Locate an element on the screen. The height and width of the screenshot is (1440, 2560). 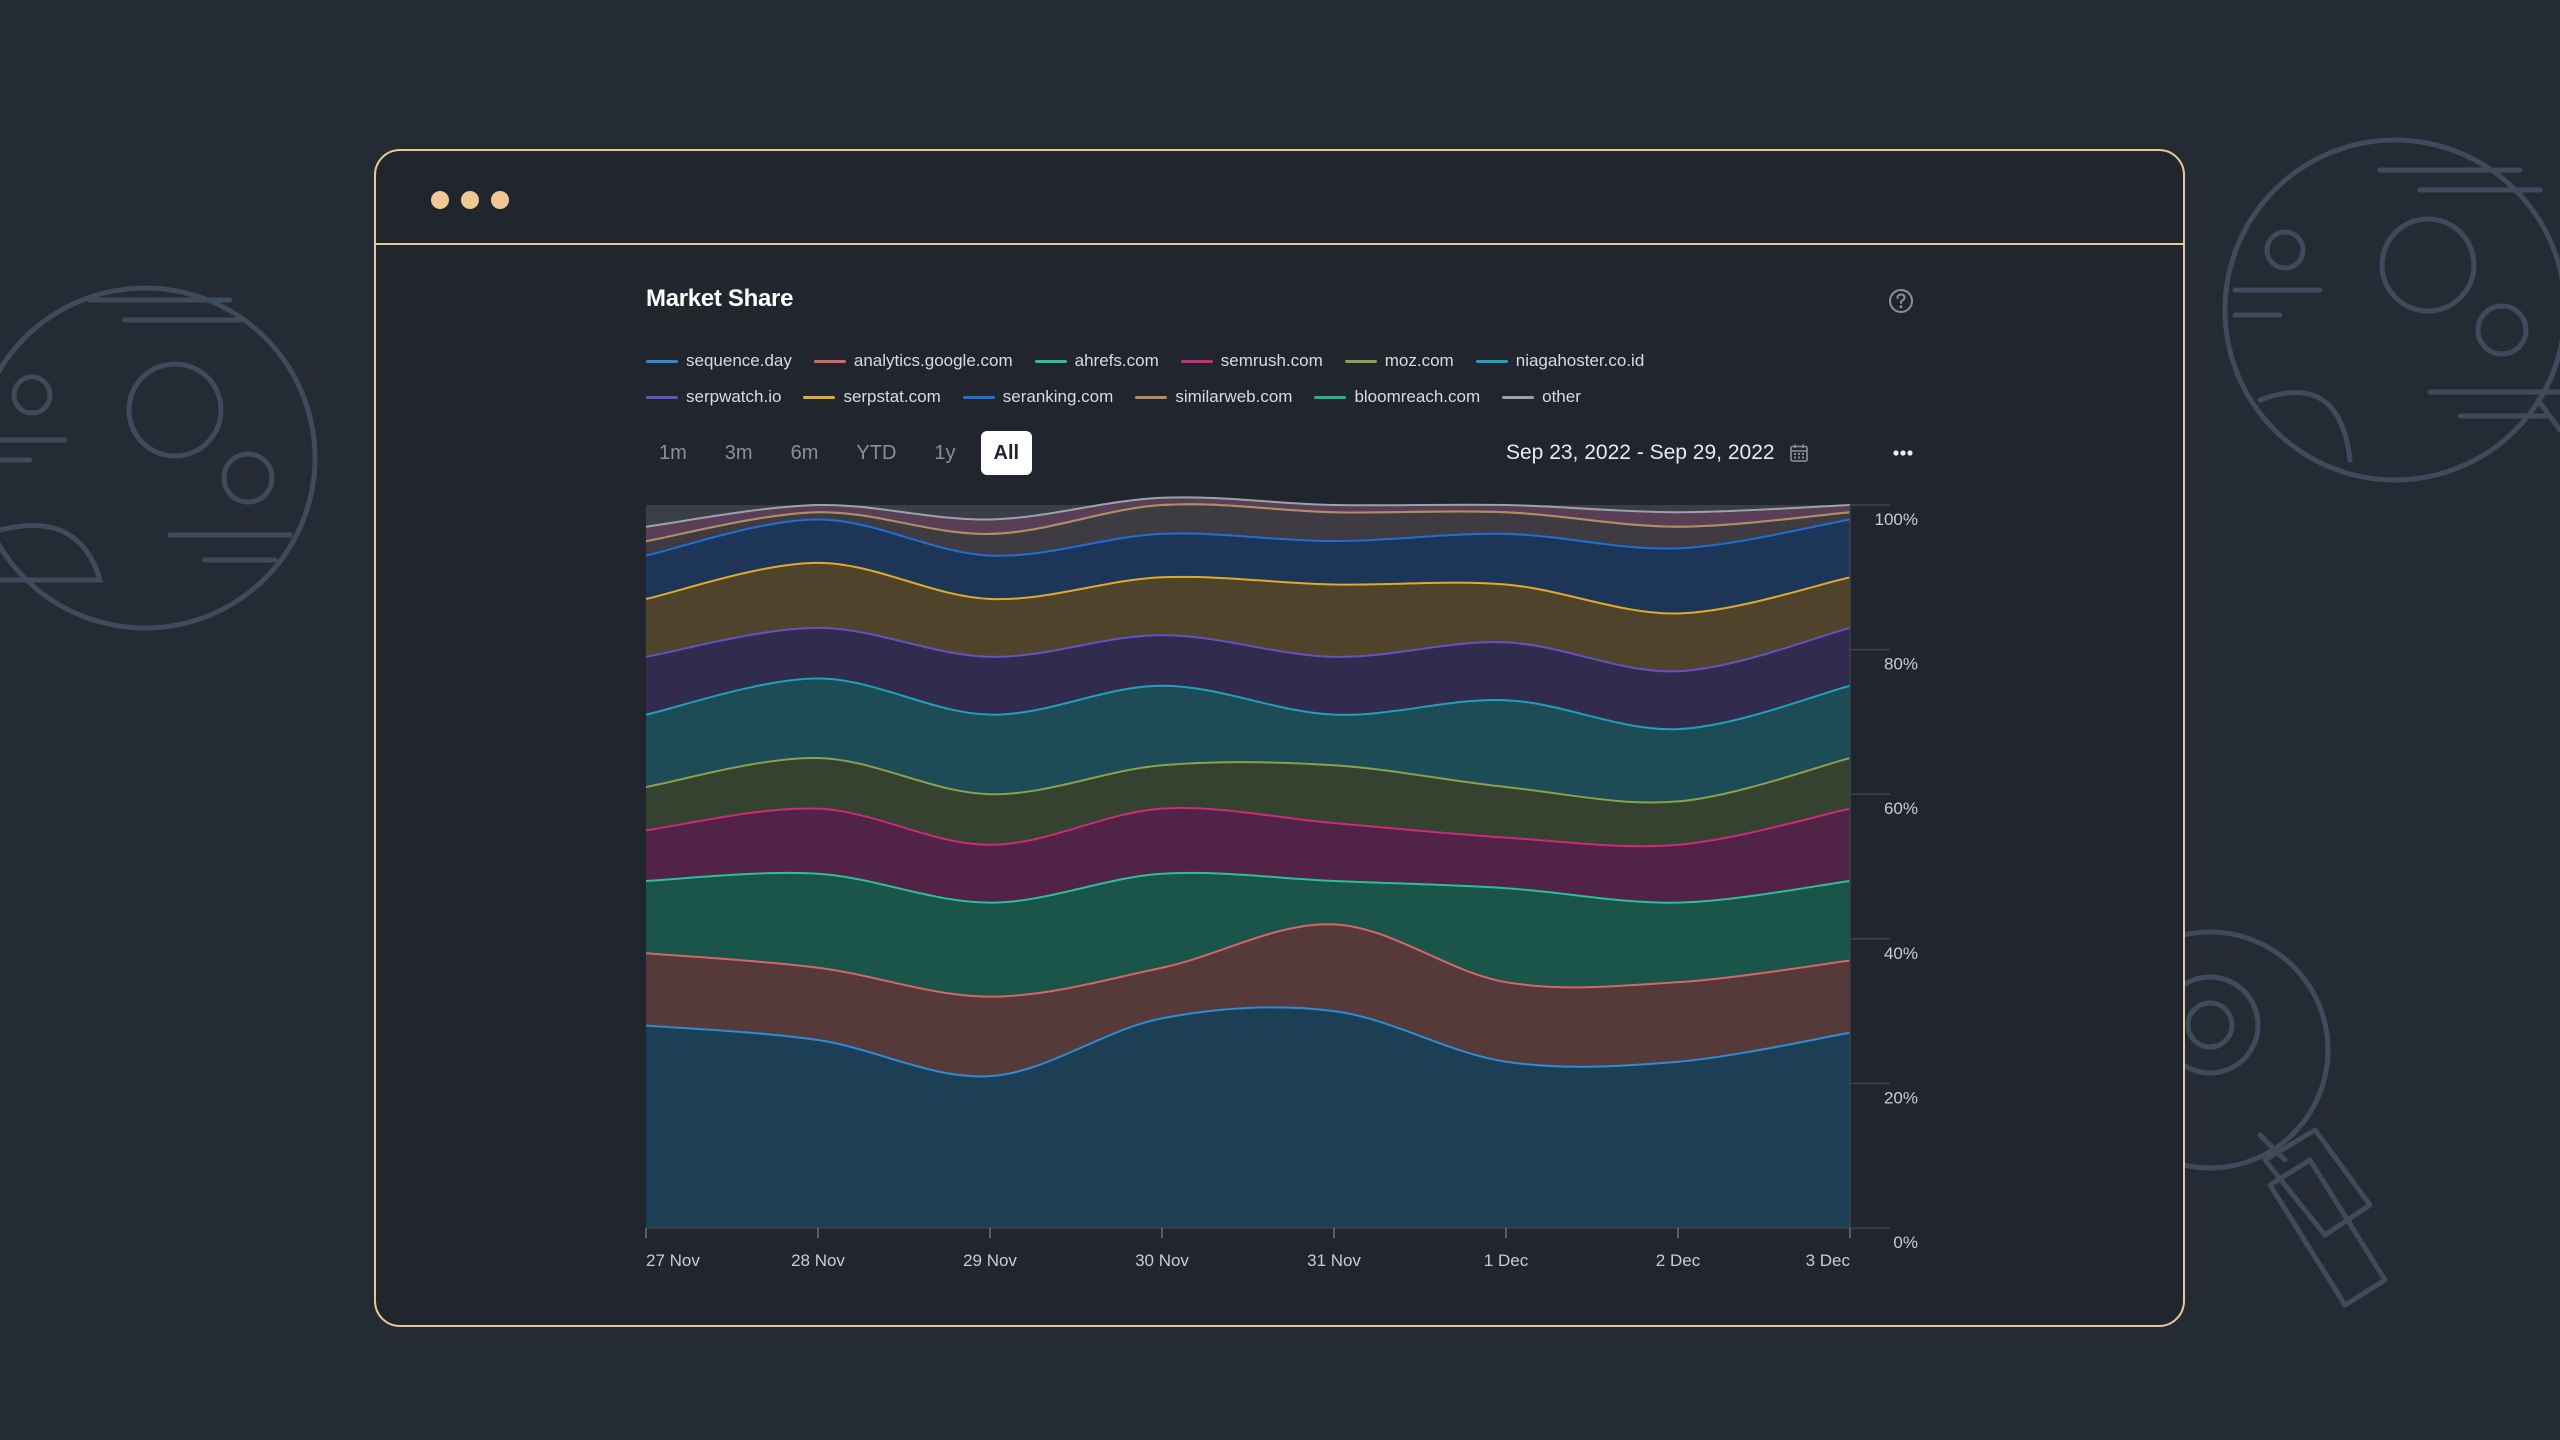
line-analytics-google-com is located at coordinates (1248, 960).